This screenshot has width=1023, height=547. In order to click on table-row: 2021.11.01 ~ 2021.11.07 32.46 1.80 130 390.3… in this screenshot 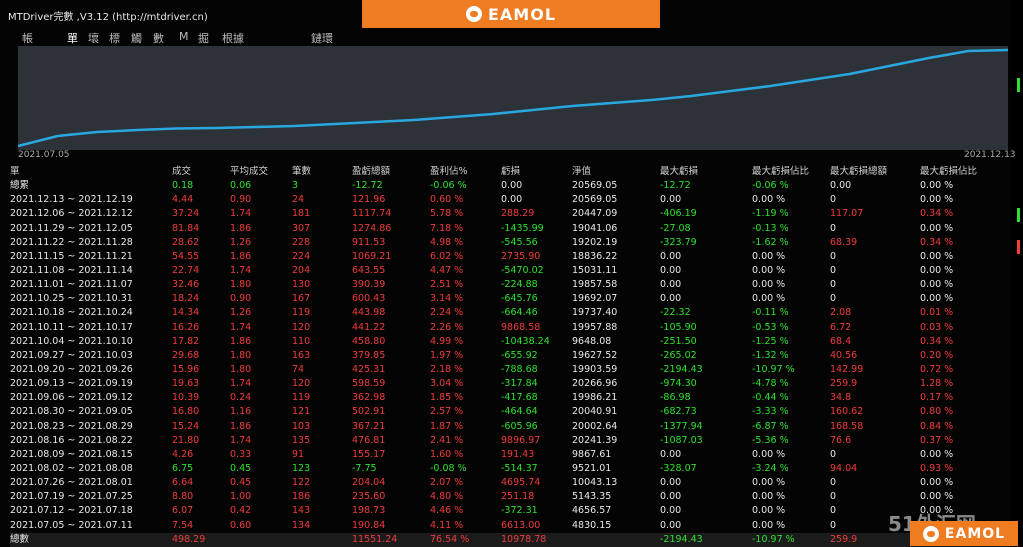, I will do `click(510, 285)`.